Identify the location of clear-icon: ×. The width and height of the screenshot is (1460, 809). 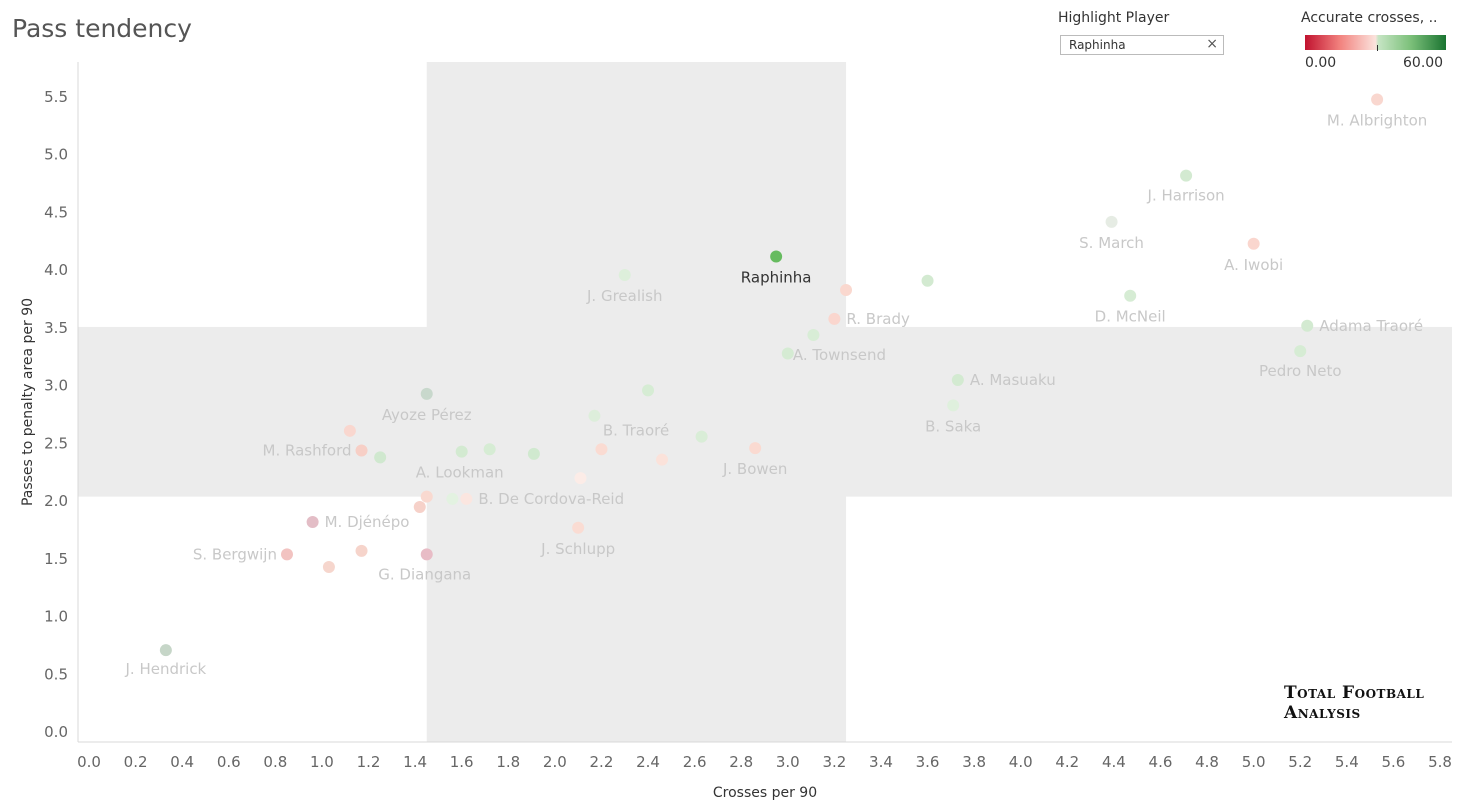
(1212, 44).